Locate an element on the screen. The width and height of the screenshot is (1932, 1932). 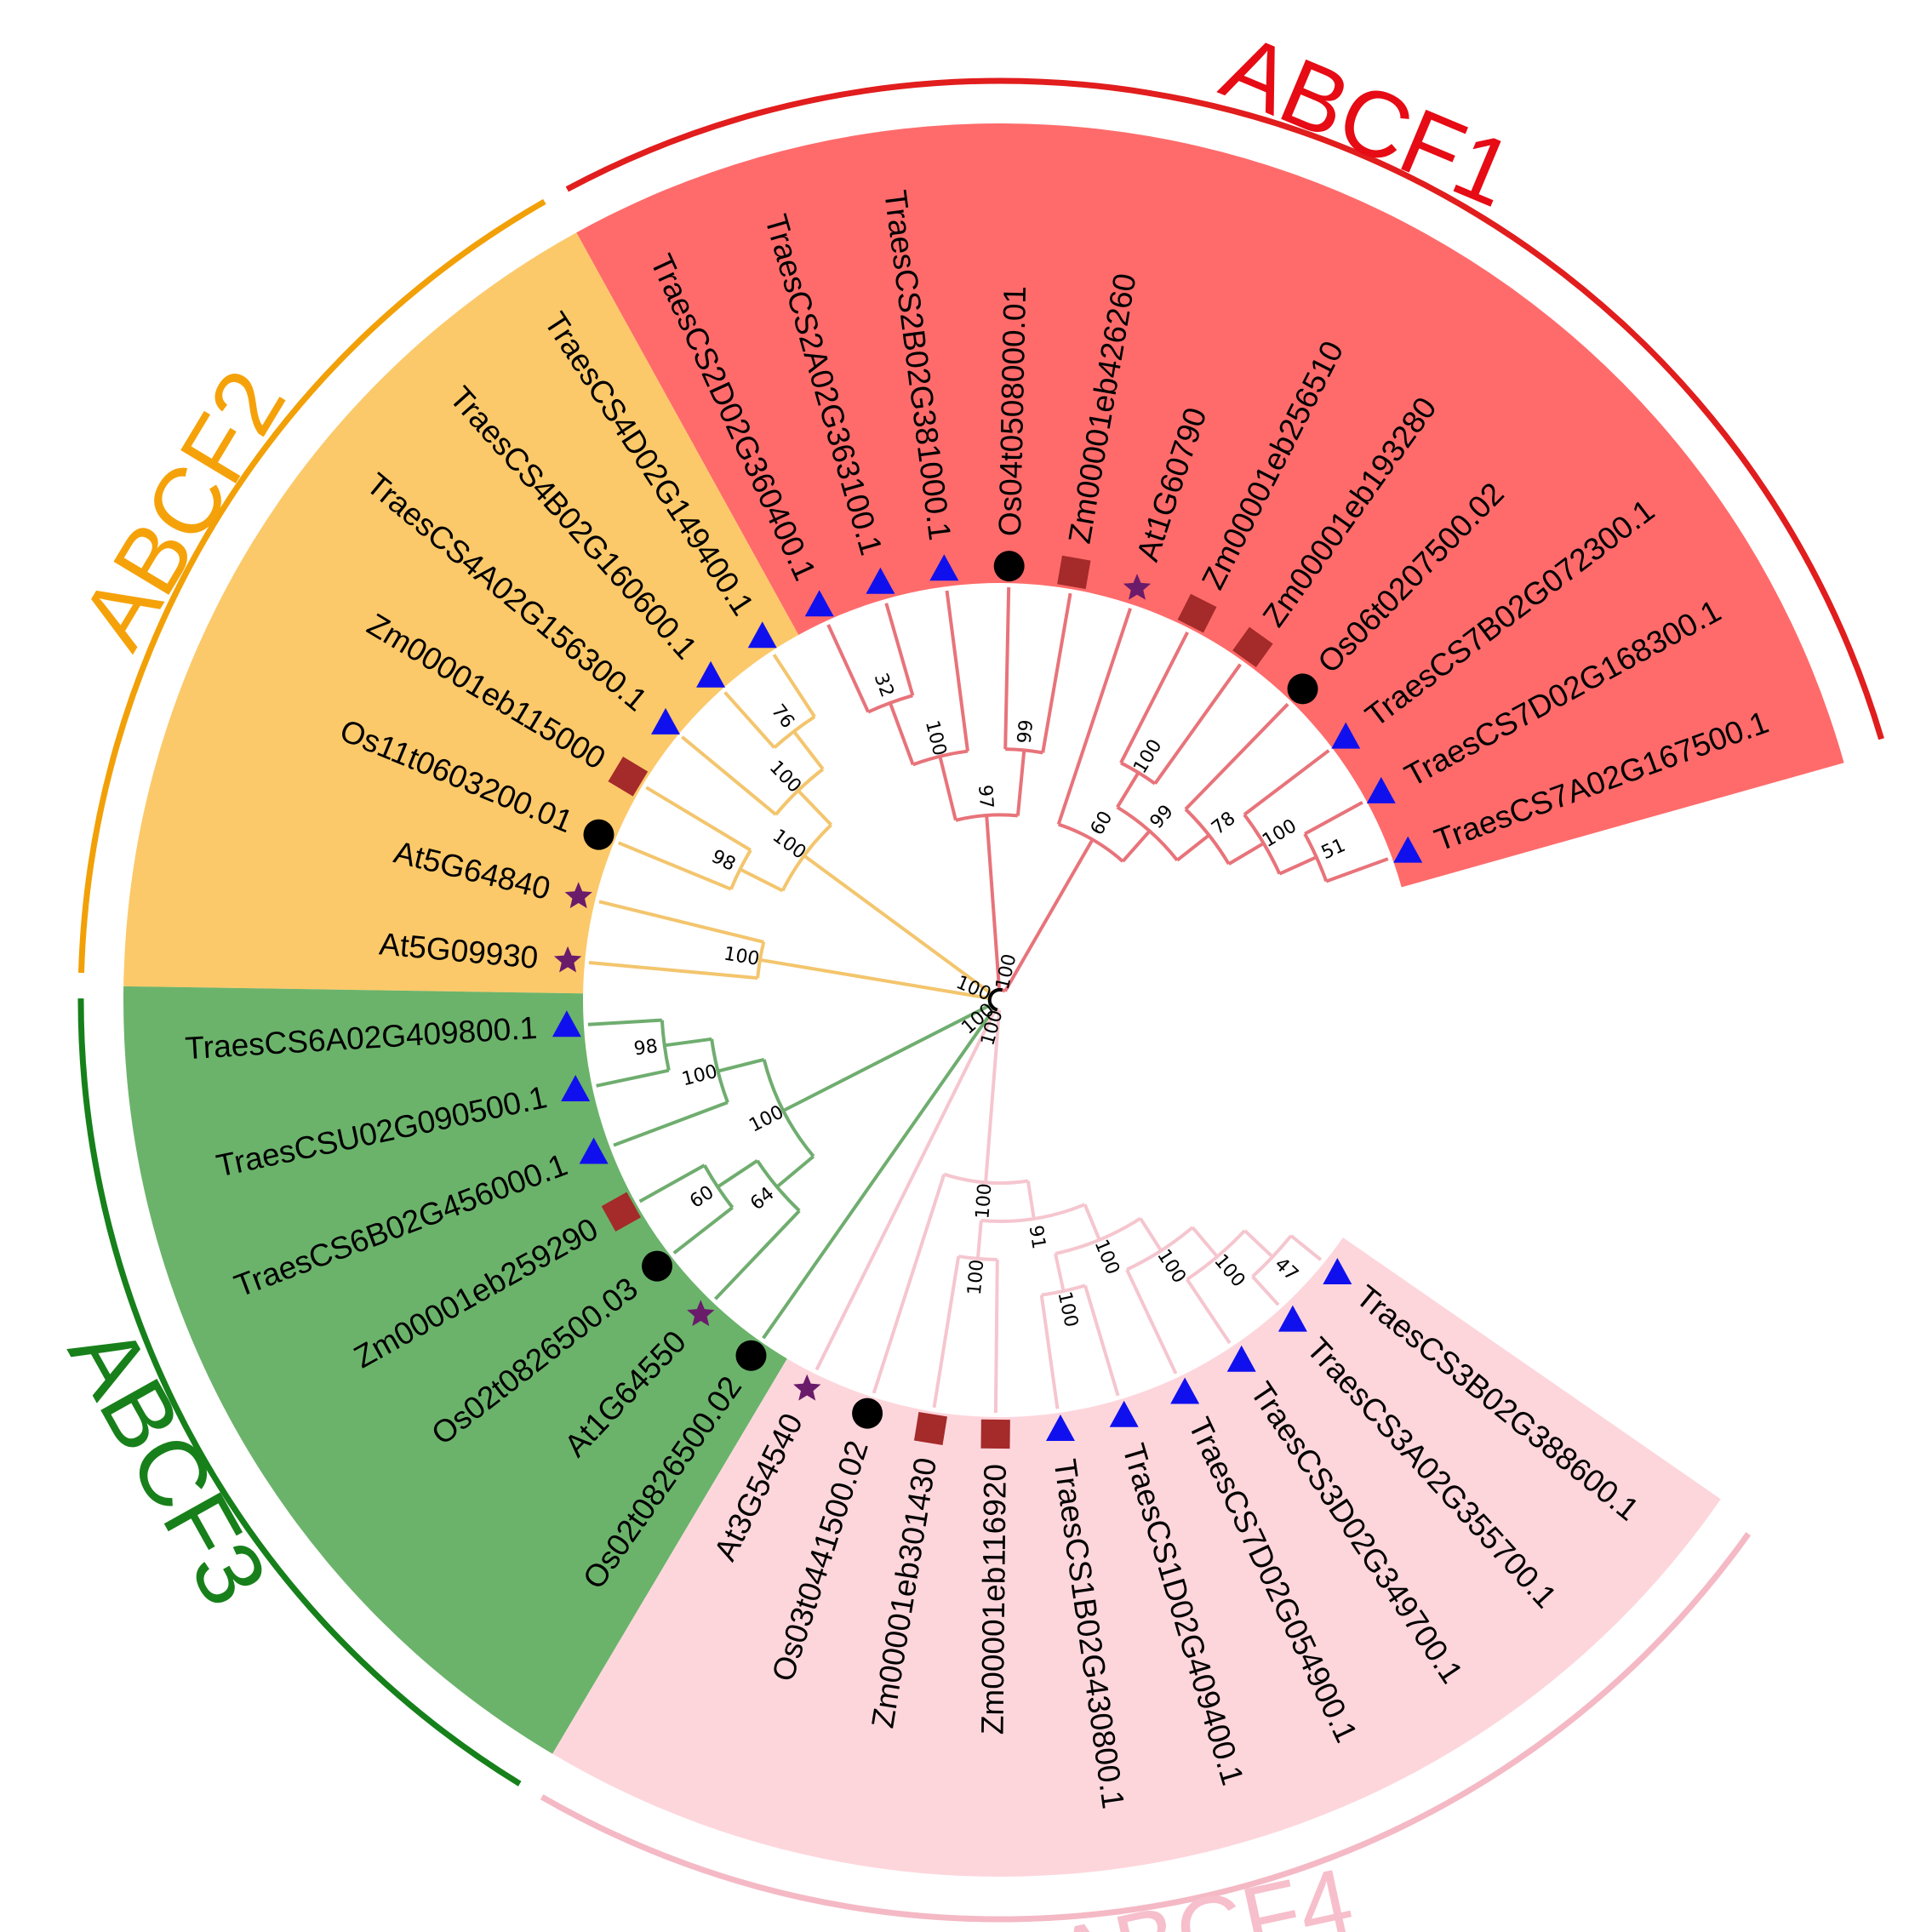
bootstrap-value: 99 is located at coordinates (1162, 817).